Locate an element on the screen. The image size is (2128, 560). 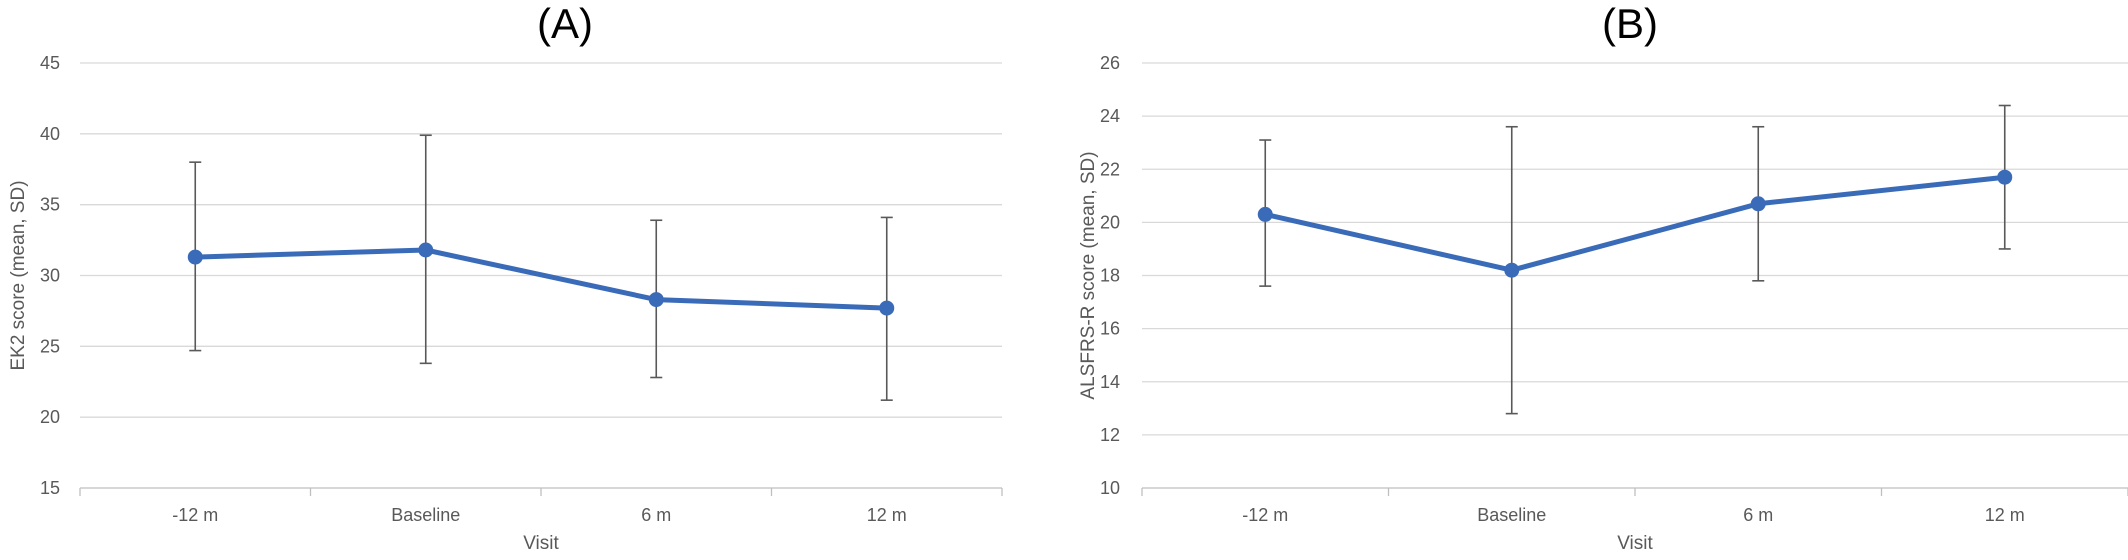
y-tick-label: 45 is located at coordinates (50, 63).